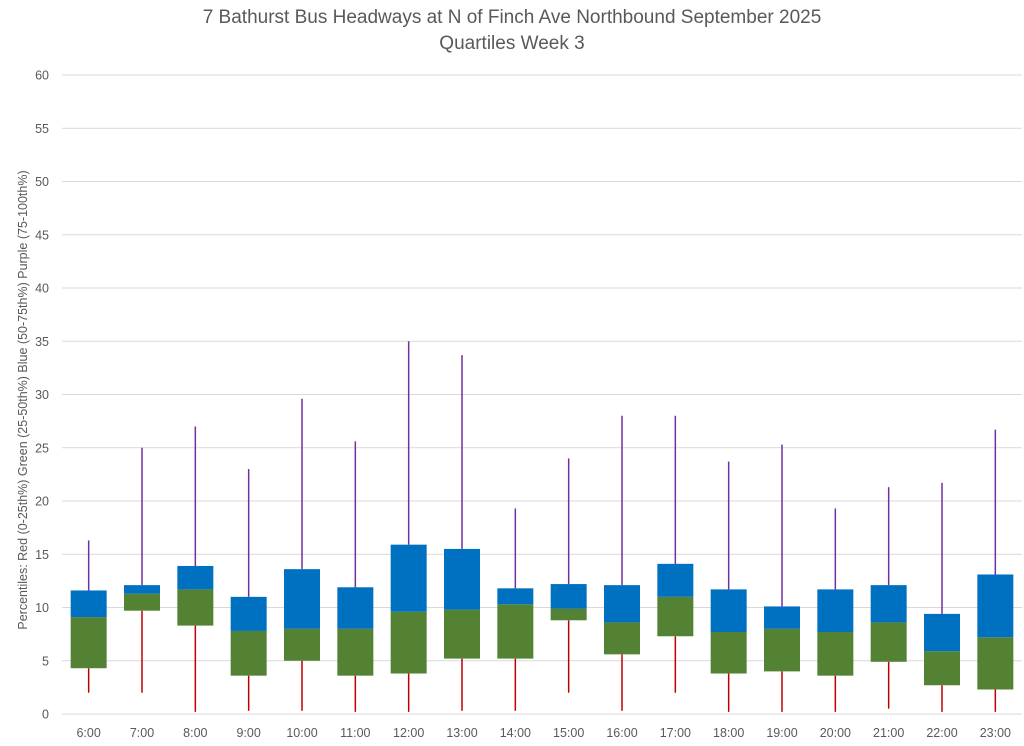 The image size is (1024, 746). Describe the element at coordinates (512, 43) in the screenshot. I see `chart-subtitle: Quartiles Week 3` at that location.